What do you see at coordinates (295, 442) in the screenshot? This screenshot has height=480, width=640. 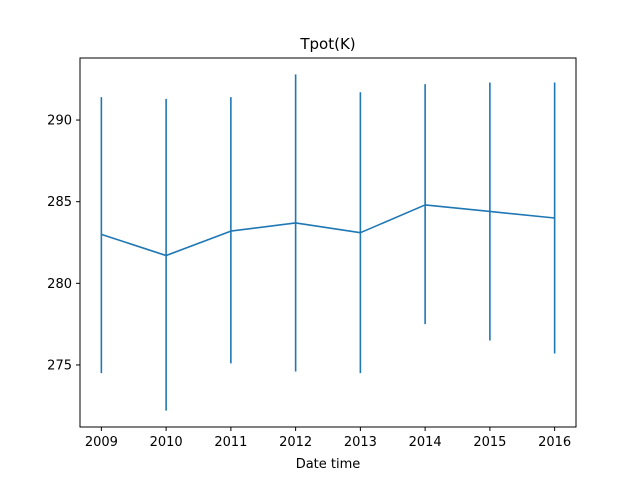 I see `x-tick-label: 2012` at bounding box center [295, 442].